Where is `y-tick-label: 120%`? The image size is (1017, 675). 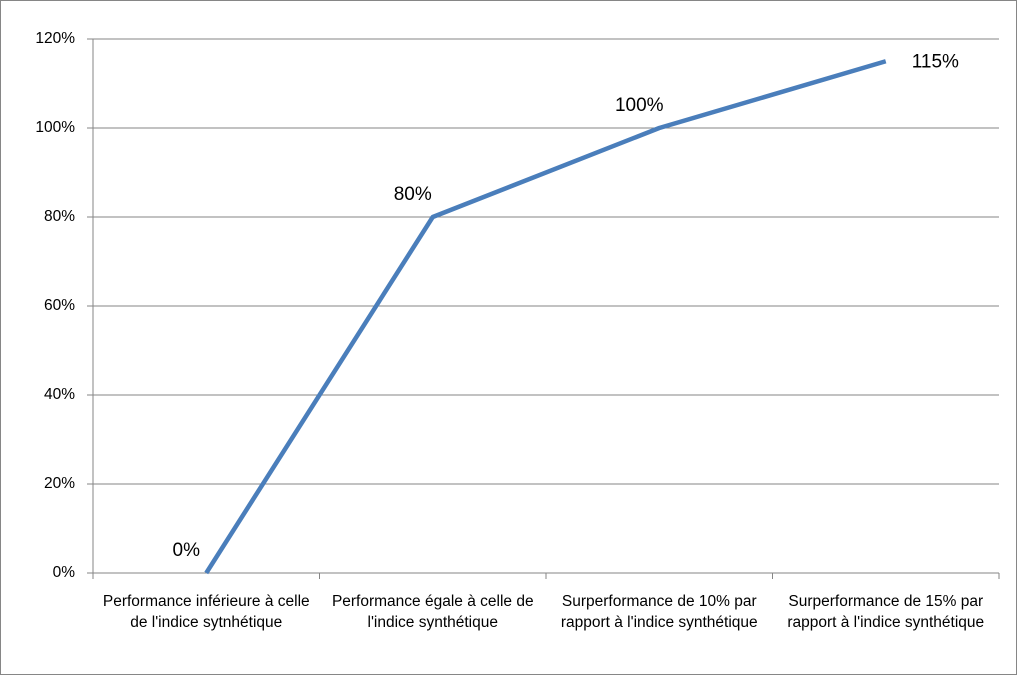 y-tick-label: 120% is located at coordinates (55, 38).